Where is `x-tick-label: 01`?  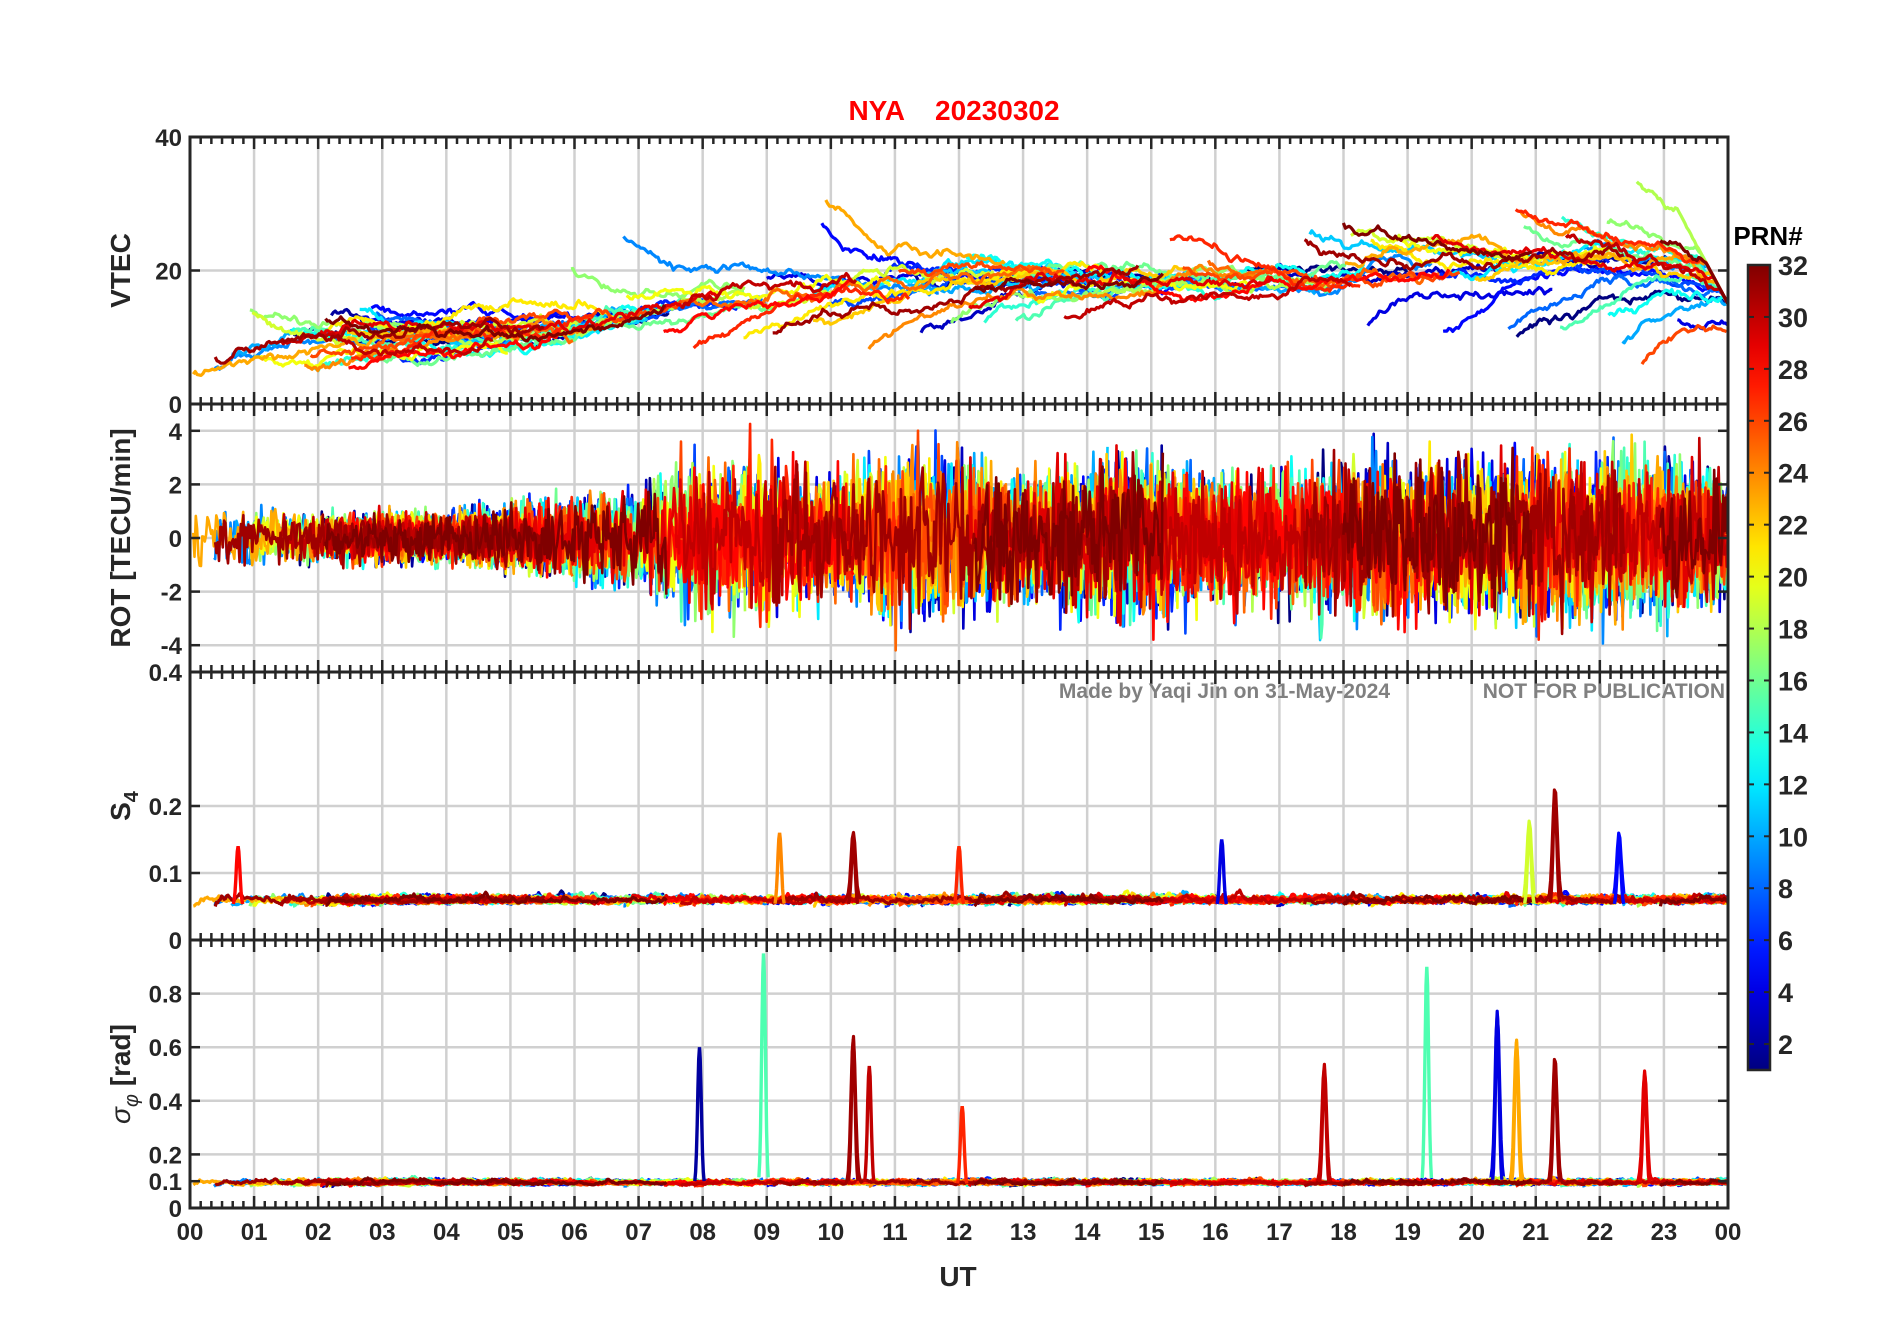
x-tick-label: 01 is located at coordinates (254, 1232).